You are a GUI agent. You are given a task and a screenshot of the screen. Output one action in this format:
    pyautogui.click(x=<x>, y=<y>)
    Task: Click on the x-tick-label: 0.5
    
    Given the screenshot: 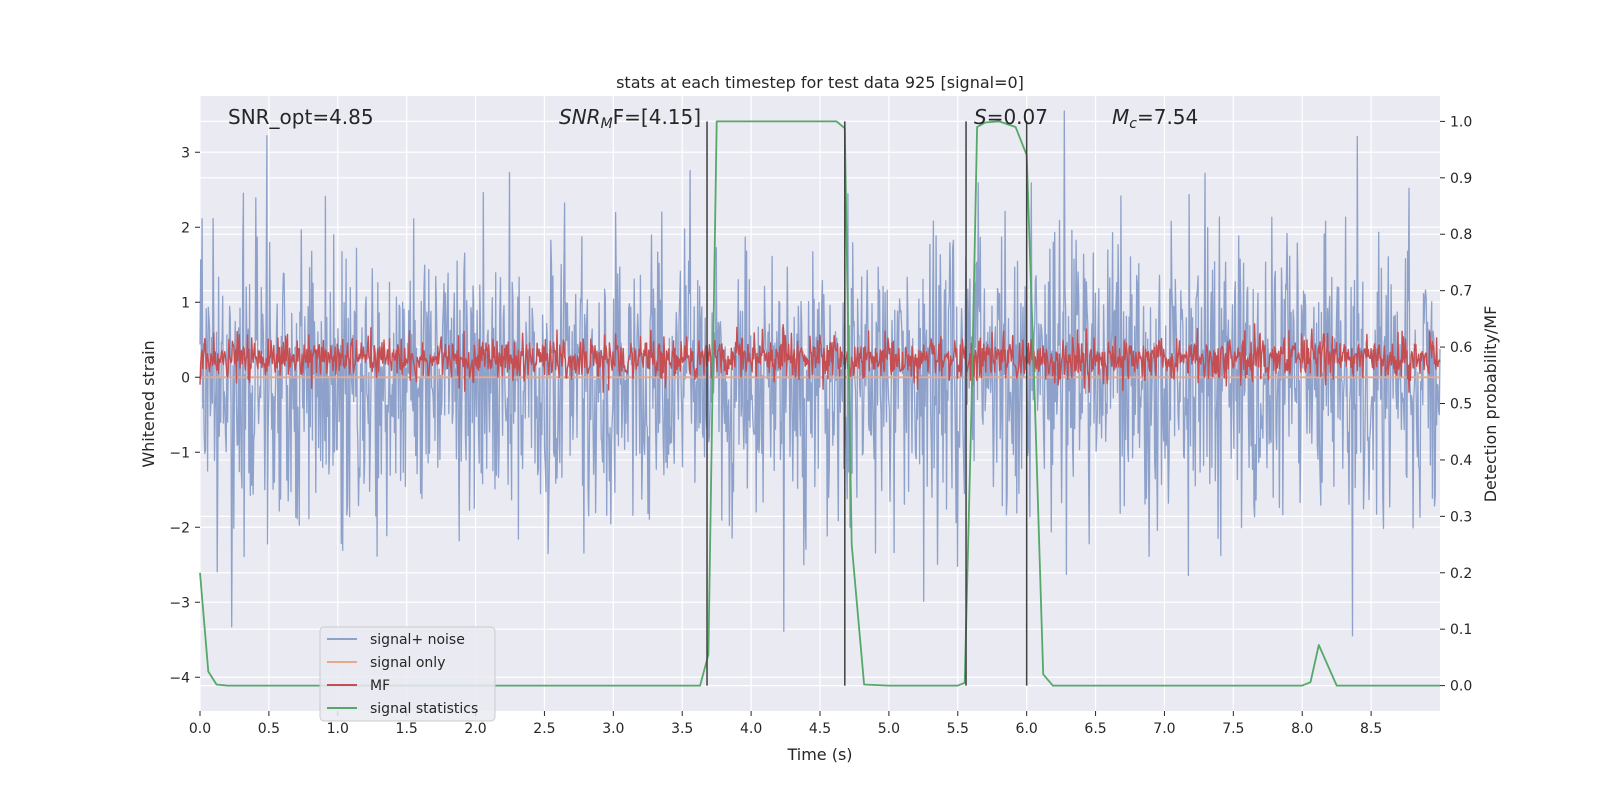 What is the action you would take?
    pyautogui.click(x=269, y=729)
    